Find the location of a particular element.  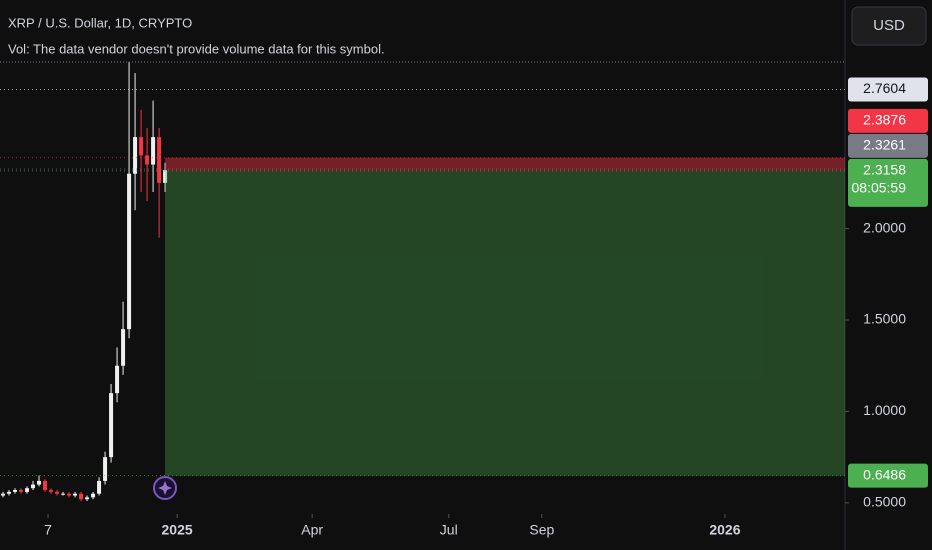

currency-label: USD is located at coordinates (889, 25).